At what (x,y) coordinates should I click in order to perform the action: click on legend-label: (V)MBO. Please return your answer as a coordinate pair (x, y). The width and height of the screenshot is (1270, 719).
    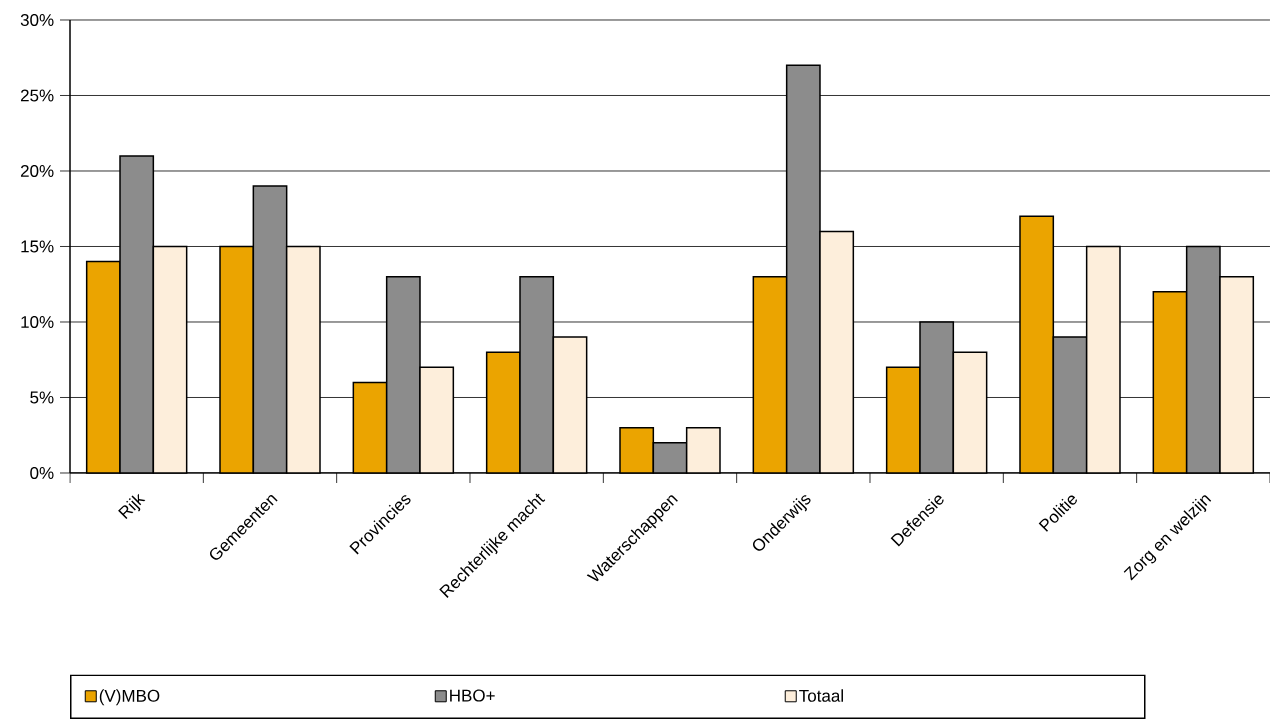
    Looking at the image, I should click on (129, 697).